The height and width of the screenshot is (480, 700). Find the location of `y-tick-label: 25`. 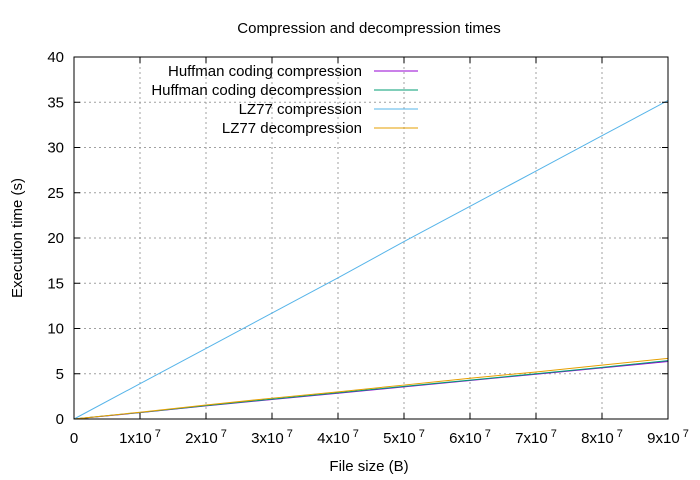

y-tick-label: 25 is located at coordinates (55, 193).